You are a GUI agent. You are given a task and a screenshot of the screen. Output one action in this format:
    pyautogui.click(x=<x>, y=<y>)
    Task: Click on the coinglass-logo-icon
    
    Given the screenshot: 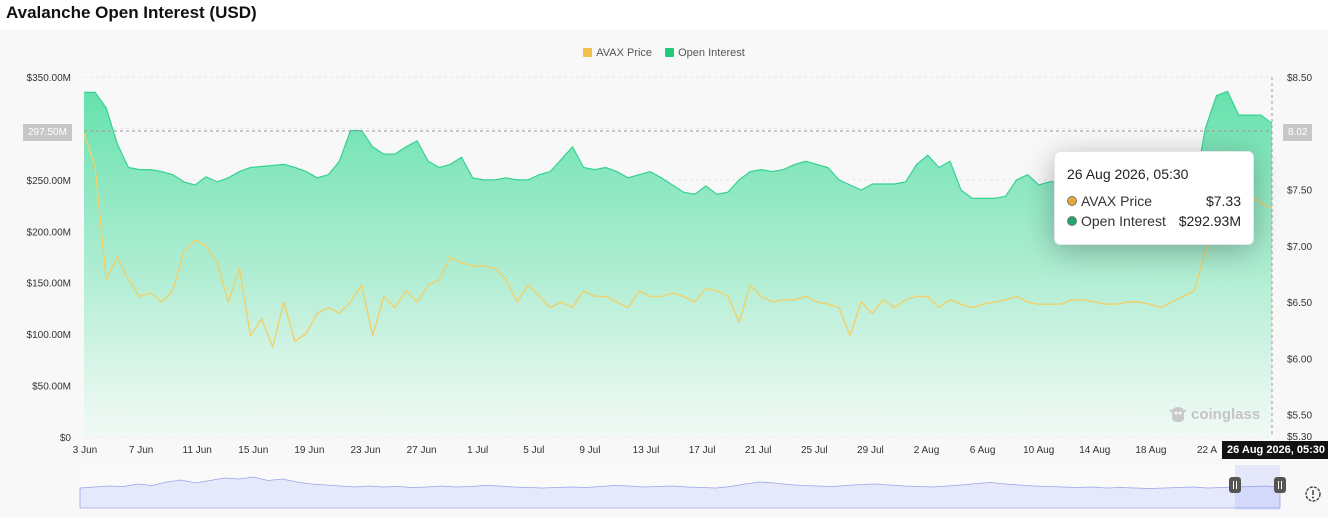 What is the action you would take?
    pyautogui.click(x=1178, y=414)
    